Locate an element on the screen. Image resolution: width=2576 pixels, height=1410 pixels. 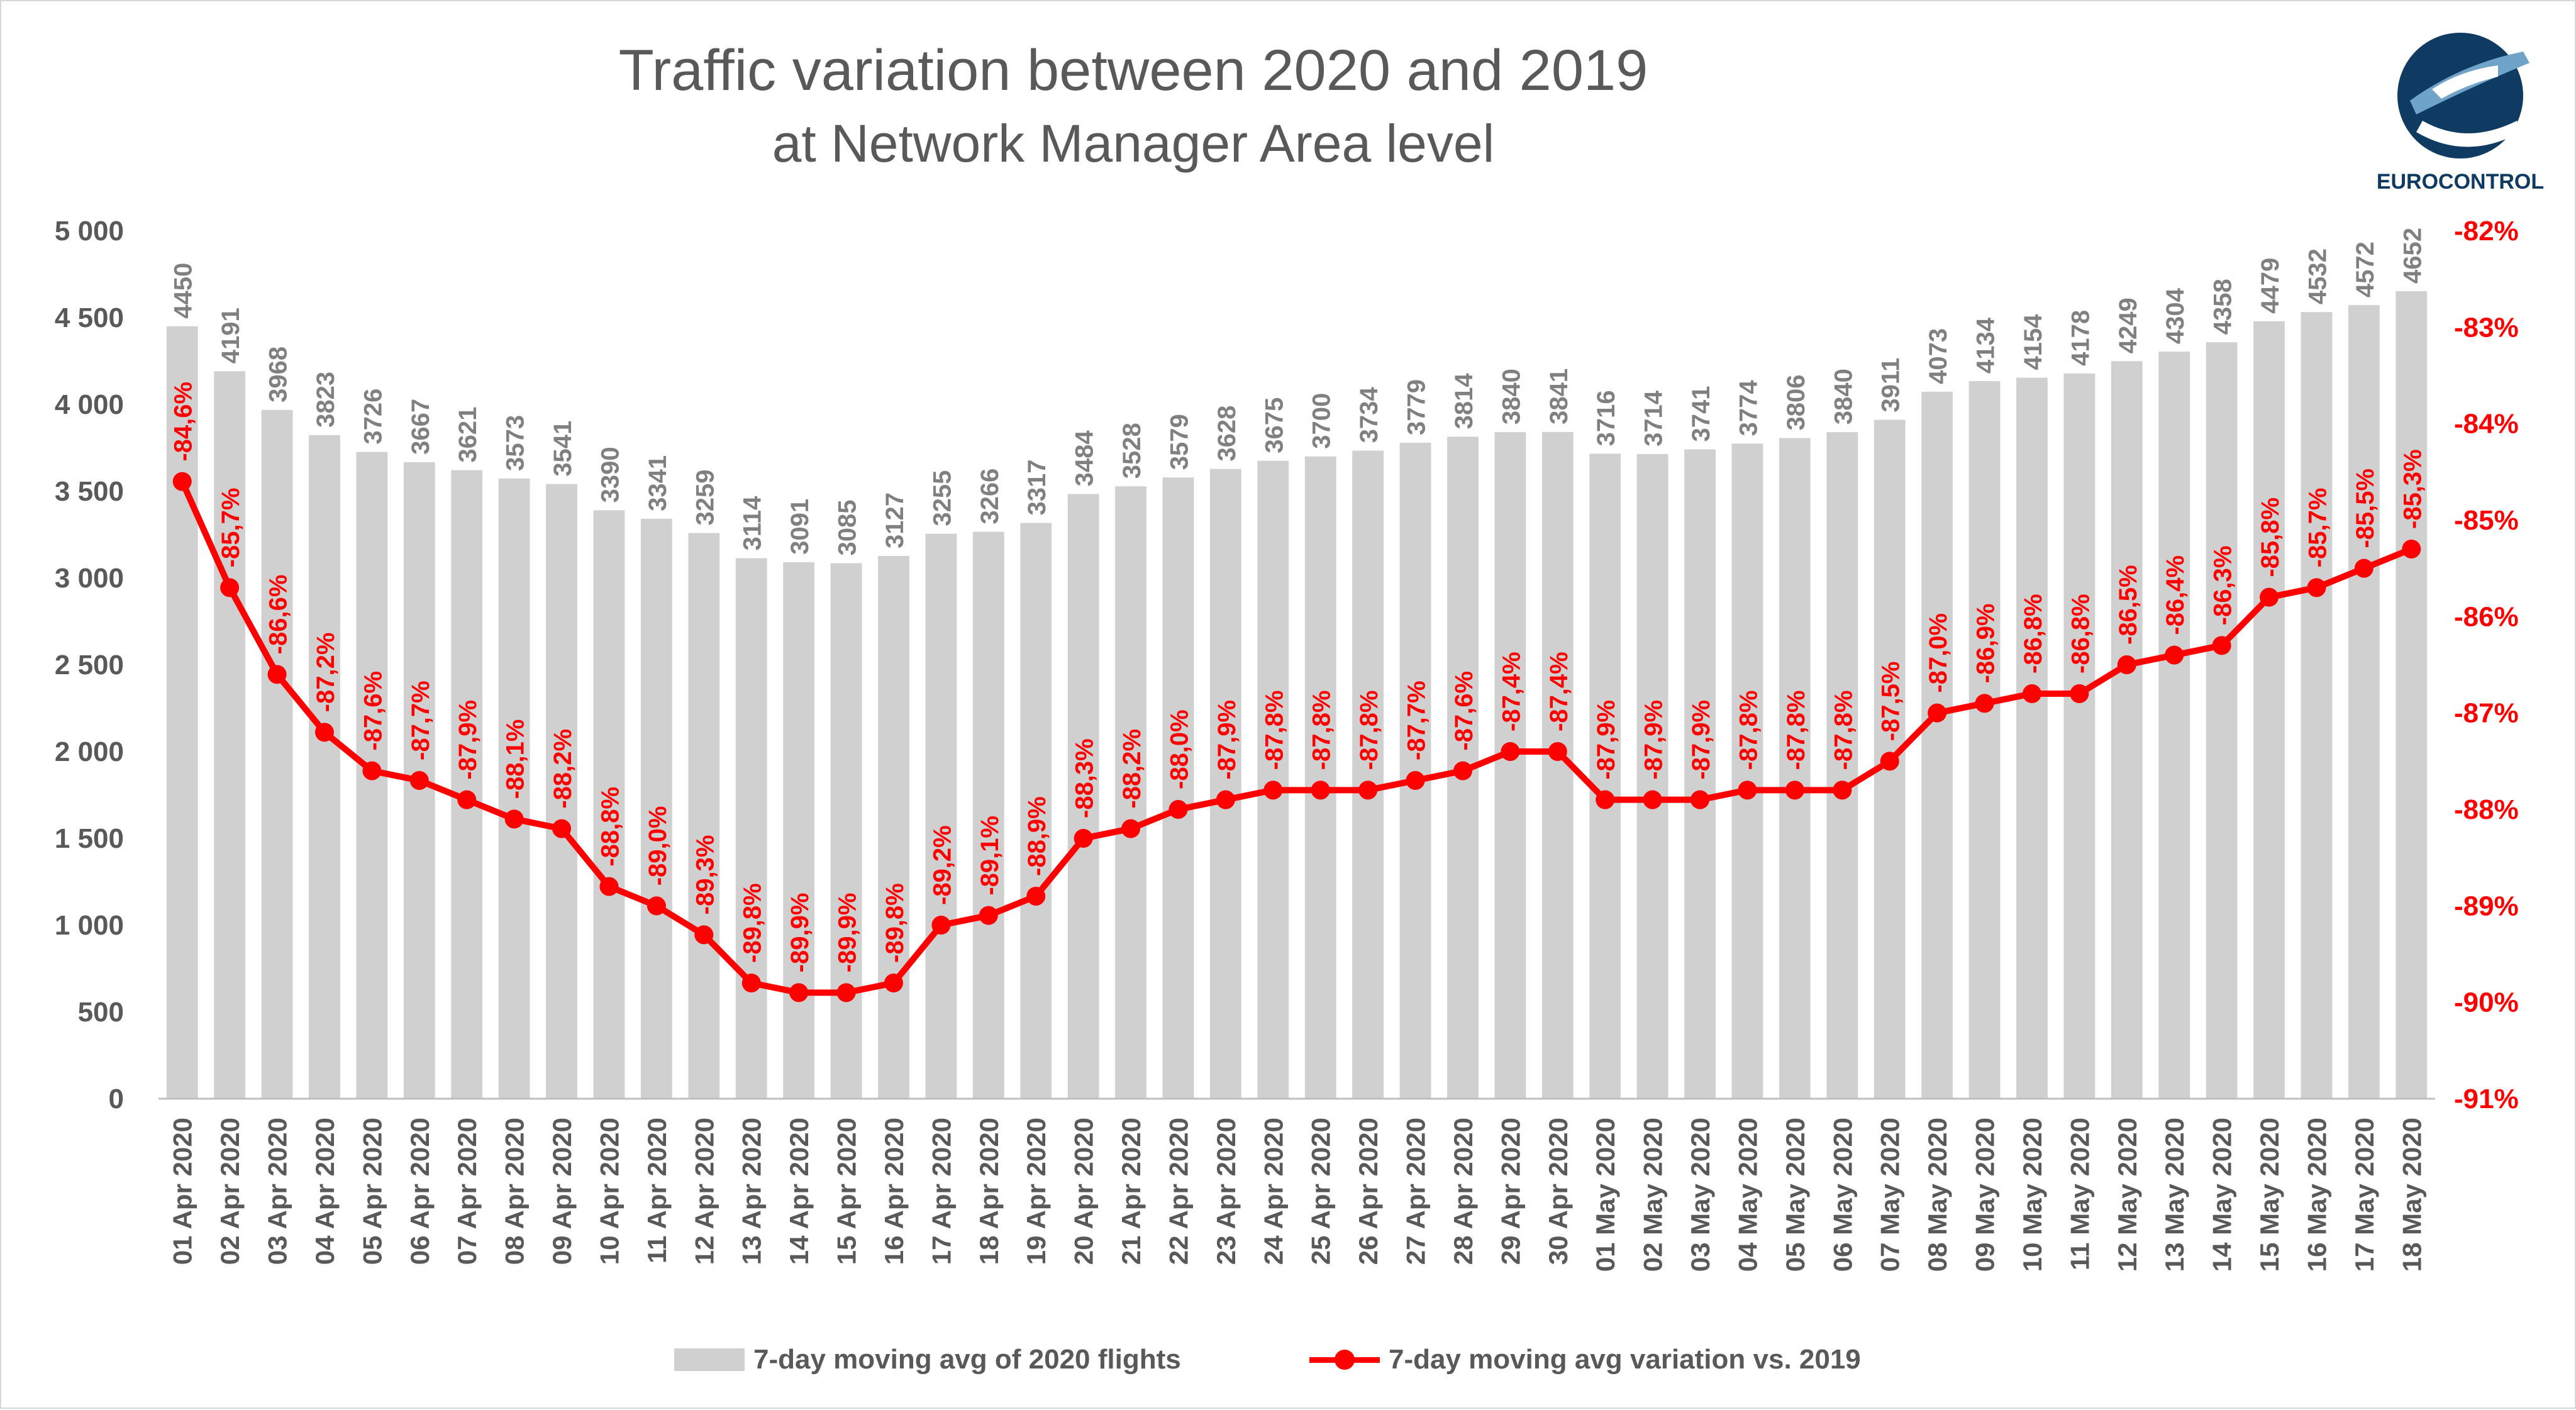
bar-value-label-6: 3621 is located at coordinates (468, 435).